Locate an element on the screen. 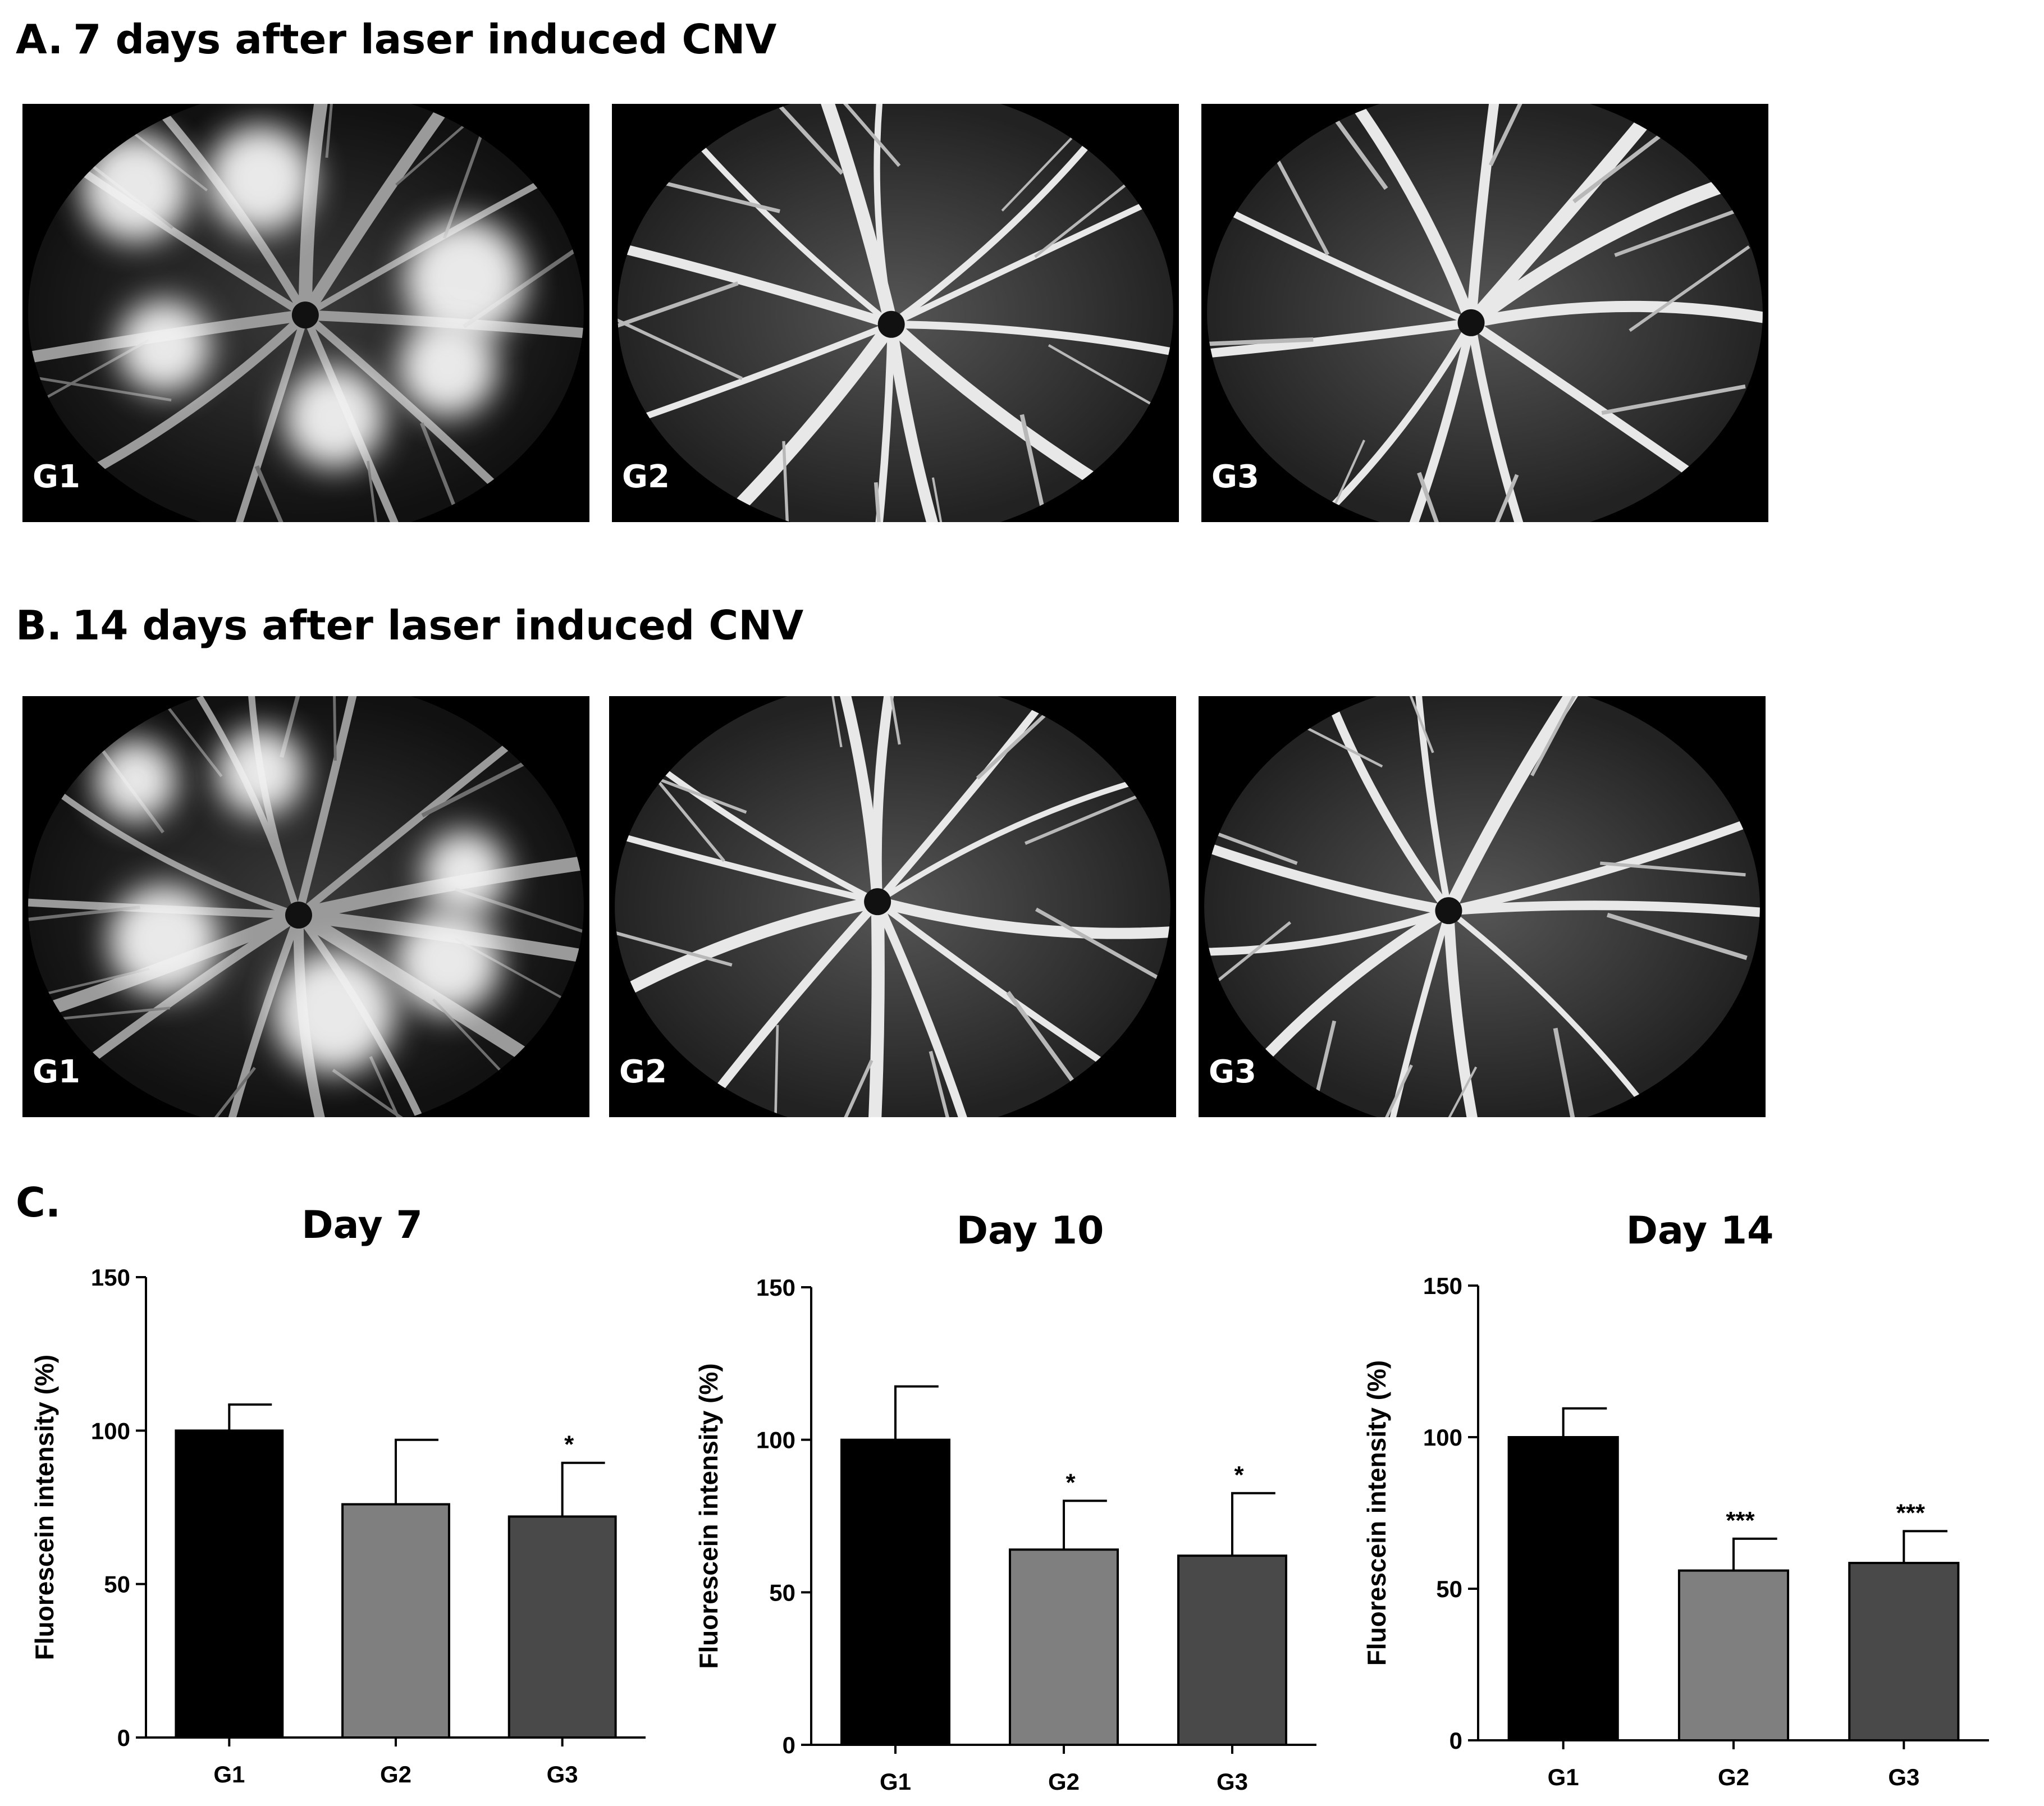 The width and height of the screenshot is (2044, 1806). fundus-image-a-g2: G2 is located at coordinates (895, 313).